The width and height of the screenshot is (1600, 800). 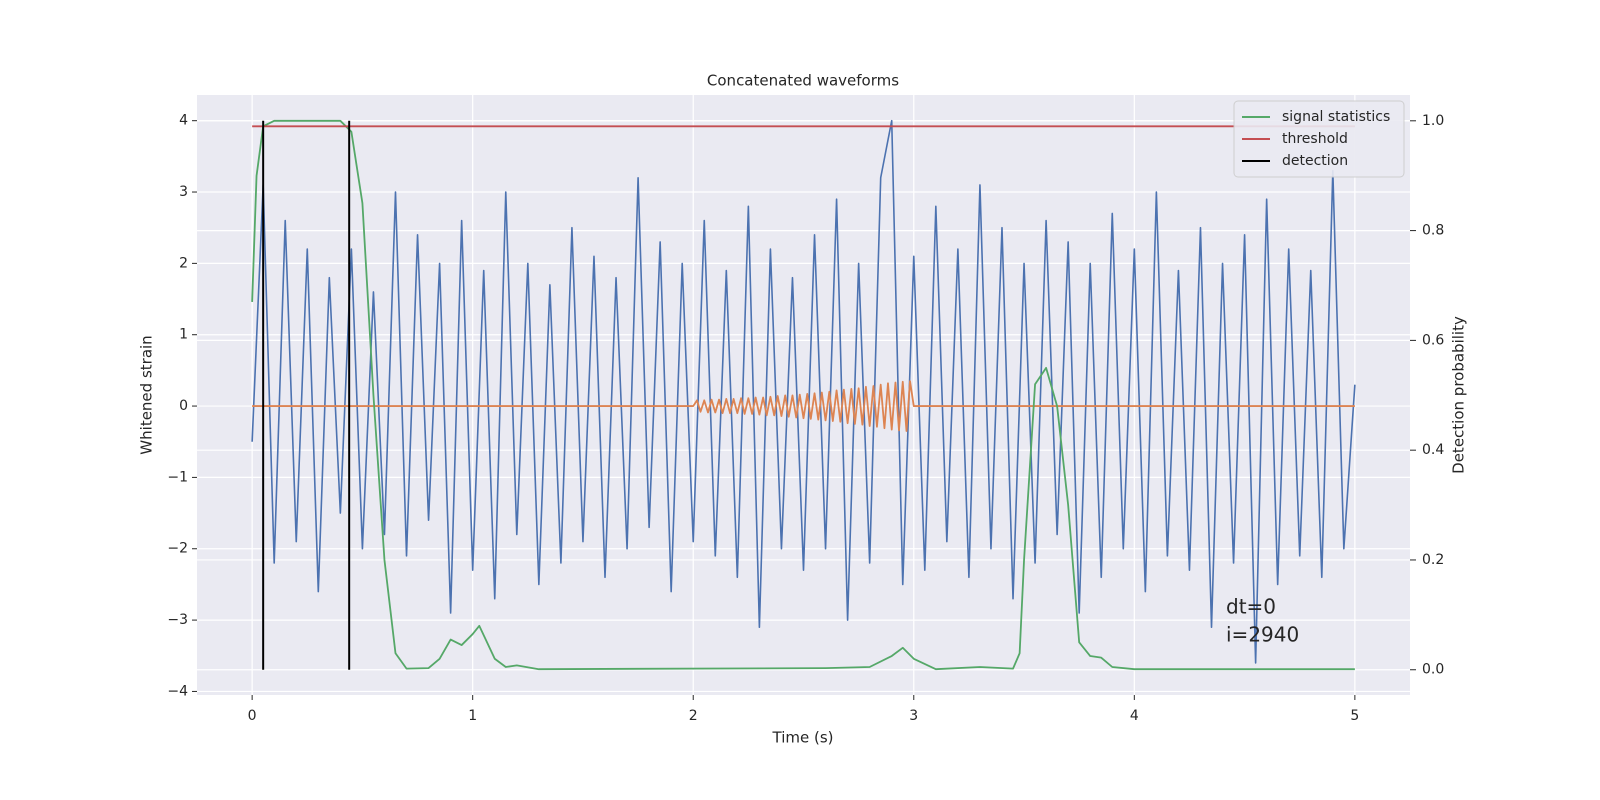 What do you see at coordinates (1433, 231) in the screenshot?
I see `y2-tick-label: 0.8` at bounding box center [1433, 231].